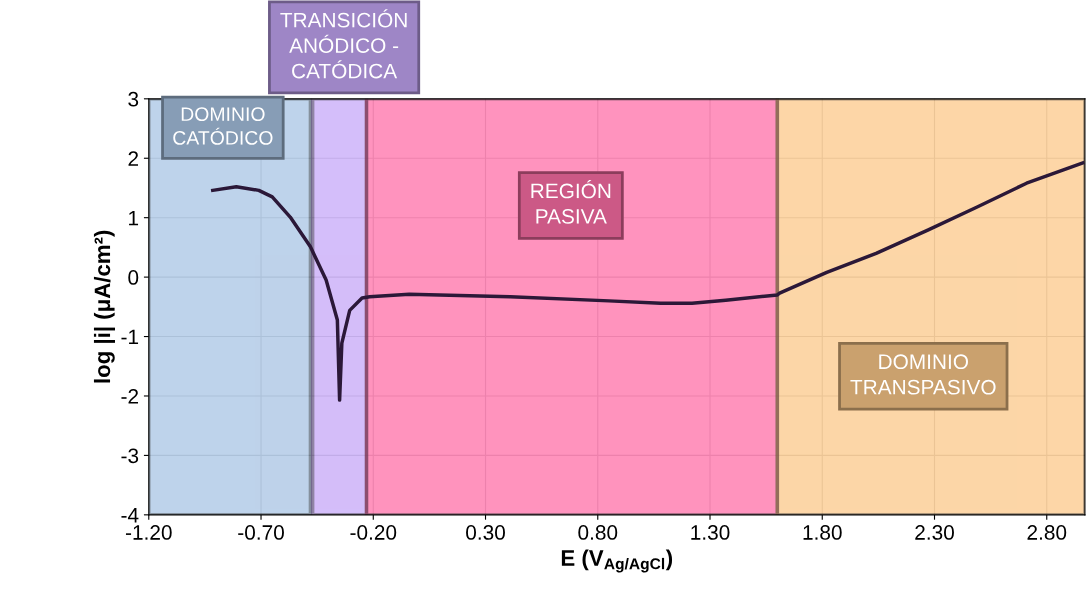  Describe the element at coordinates (485, 532) in the screenshot. I see `x-tick-label: 0.30` at that location.